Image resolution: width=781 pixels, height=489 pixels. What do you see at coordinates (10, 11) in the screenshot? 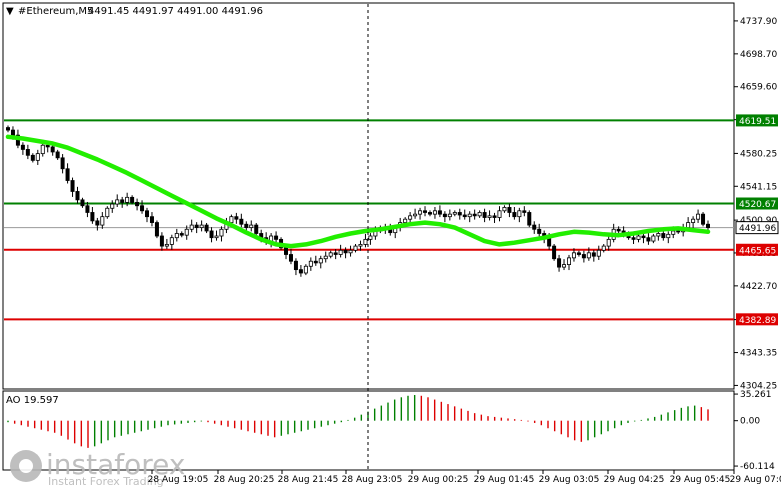
I see `menu-triangle-icon: ▼` at bounding box center [10, 11].